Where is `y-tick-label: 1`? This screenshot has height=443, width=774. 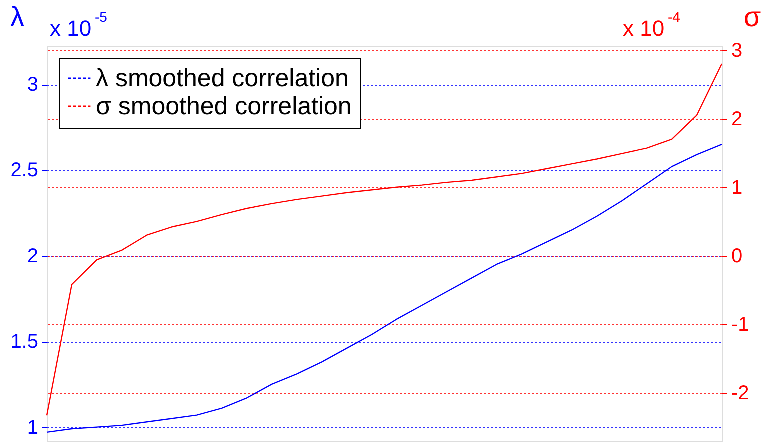 y-tick-label: 1 is located at coordinates (32, 427).